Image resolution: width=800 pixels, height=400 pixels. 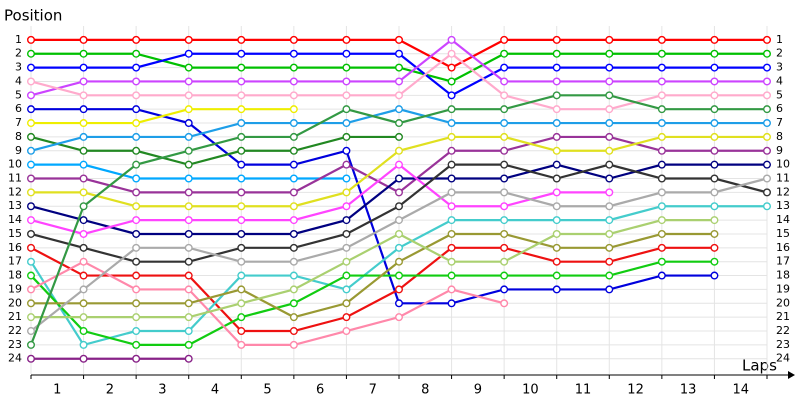 What do you see at coordinates (783, 178) in the screenshot?
I see `y-tick-label-right: 11` at bounding box center [783, 178].